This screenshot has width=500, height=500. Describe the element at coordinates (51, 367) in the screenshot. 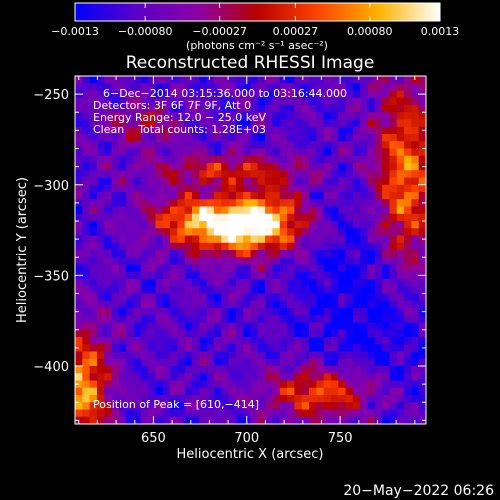

I see `y-tick-label: −400` at that location.